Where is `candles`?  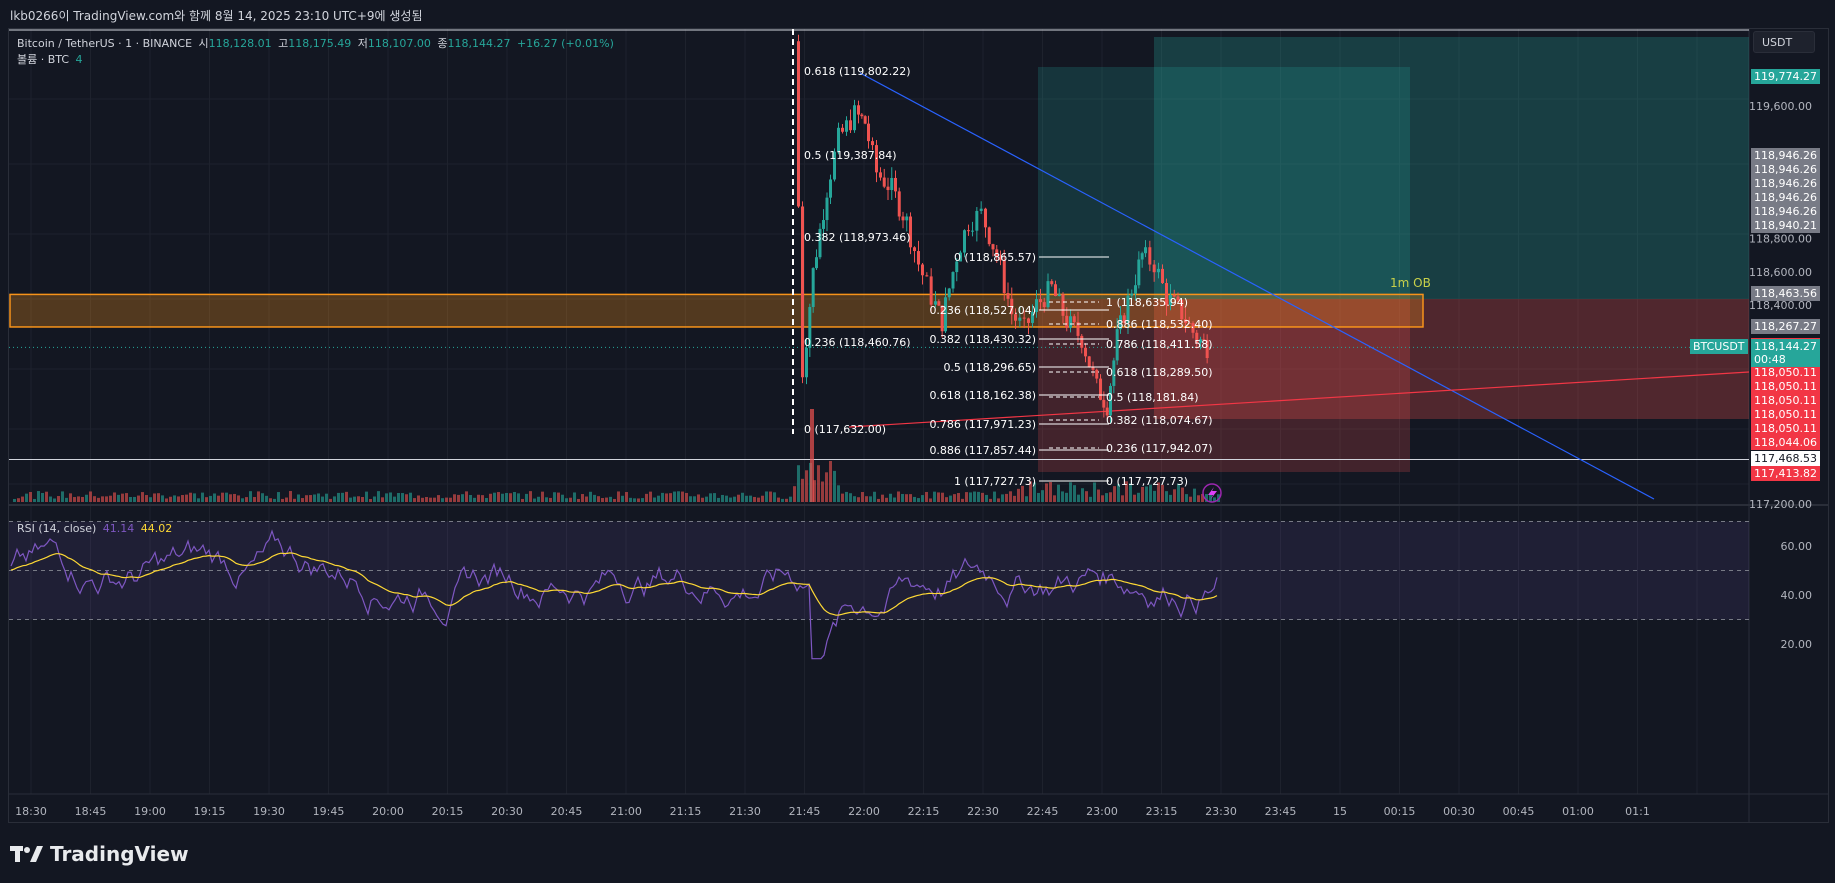 candles is located at coordinates (1003, 229).